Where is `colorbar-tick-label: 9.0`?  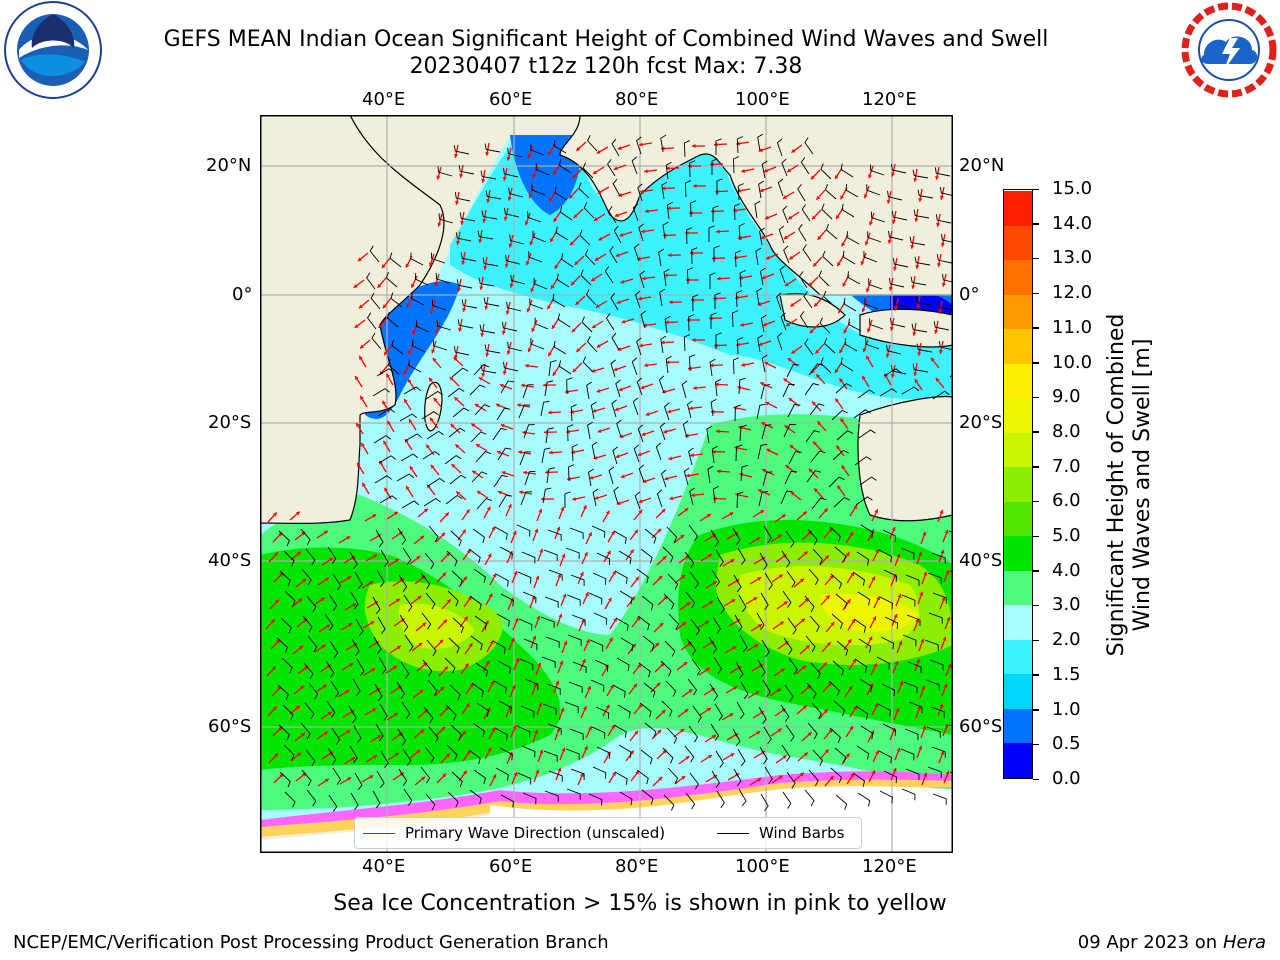
colorbar-tick-label: 9.0 is located at coordinates (1066, 397).